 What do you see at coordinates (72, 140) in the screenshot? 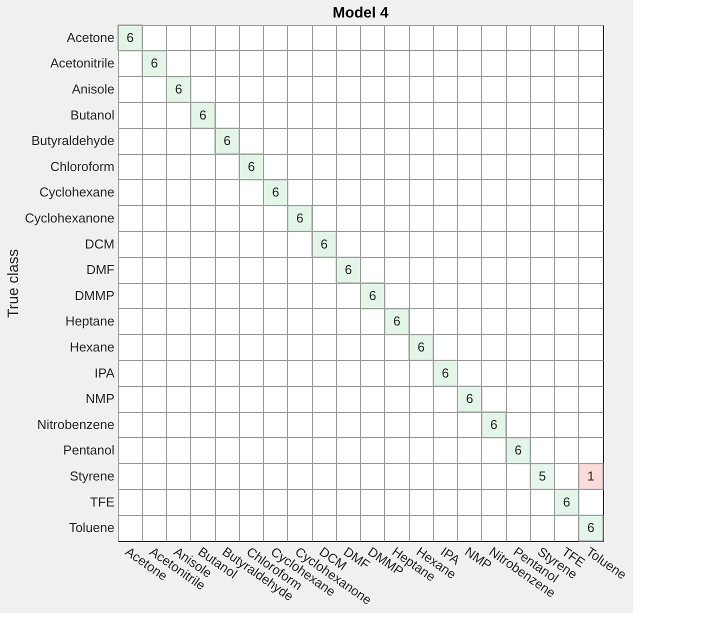
I see `y-tick-label: Butyraldehyde` at bounding box center [72, 140].